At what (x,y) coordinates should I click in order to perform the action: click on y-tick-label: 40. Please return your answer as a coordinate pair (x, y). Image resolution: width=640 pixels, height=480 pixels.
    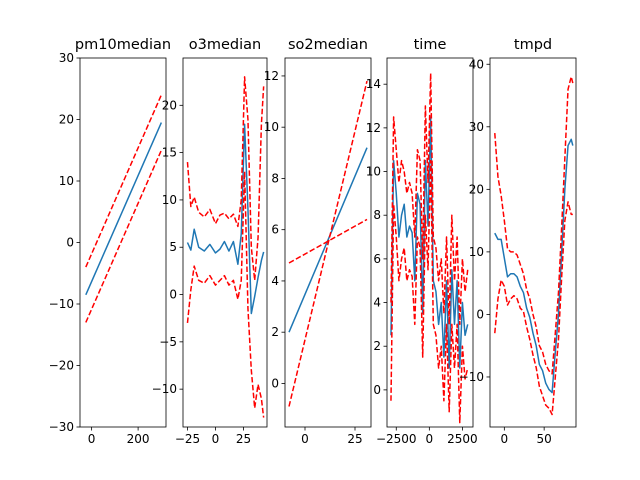
    Looking at the image, I should click on (476, 64).